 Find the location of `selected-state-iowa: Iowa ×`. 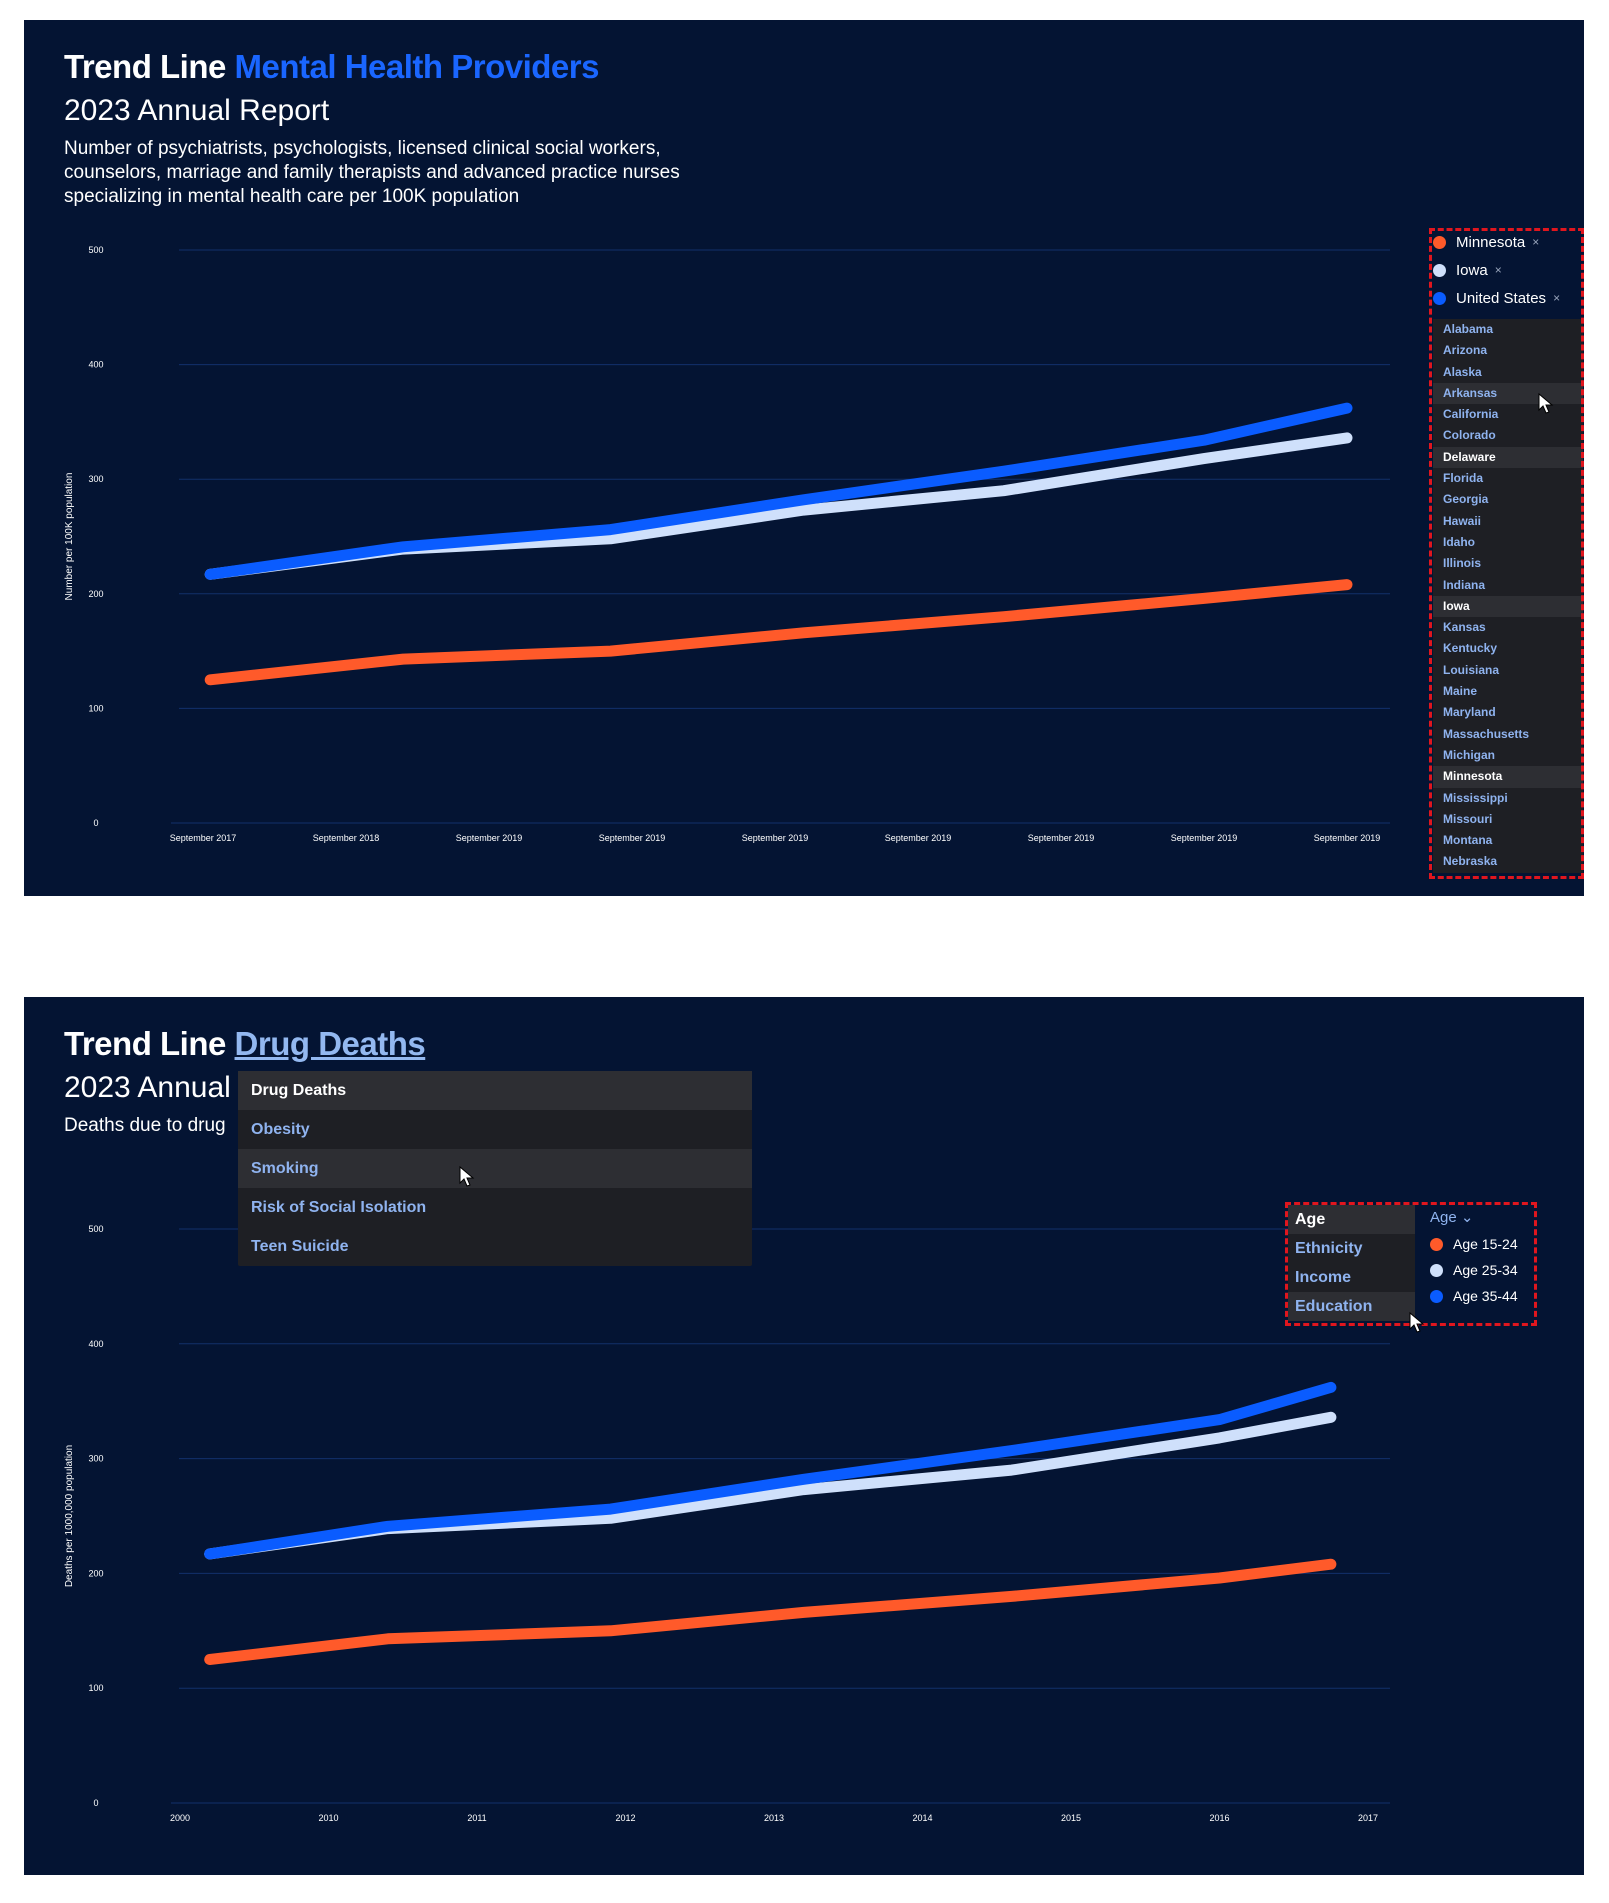

selected-state-iowa: Iowa × is located at coordinates (1508, 270).